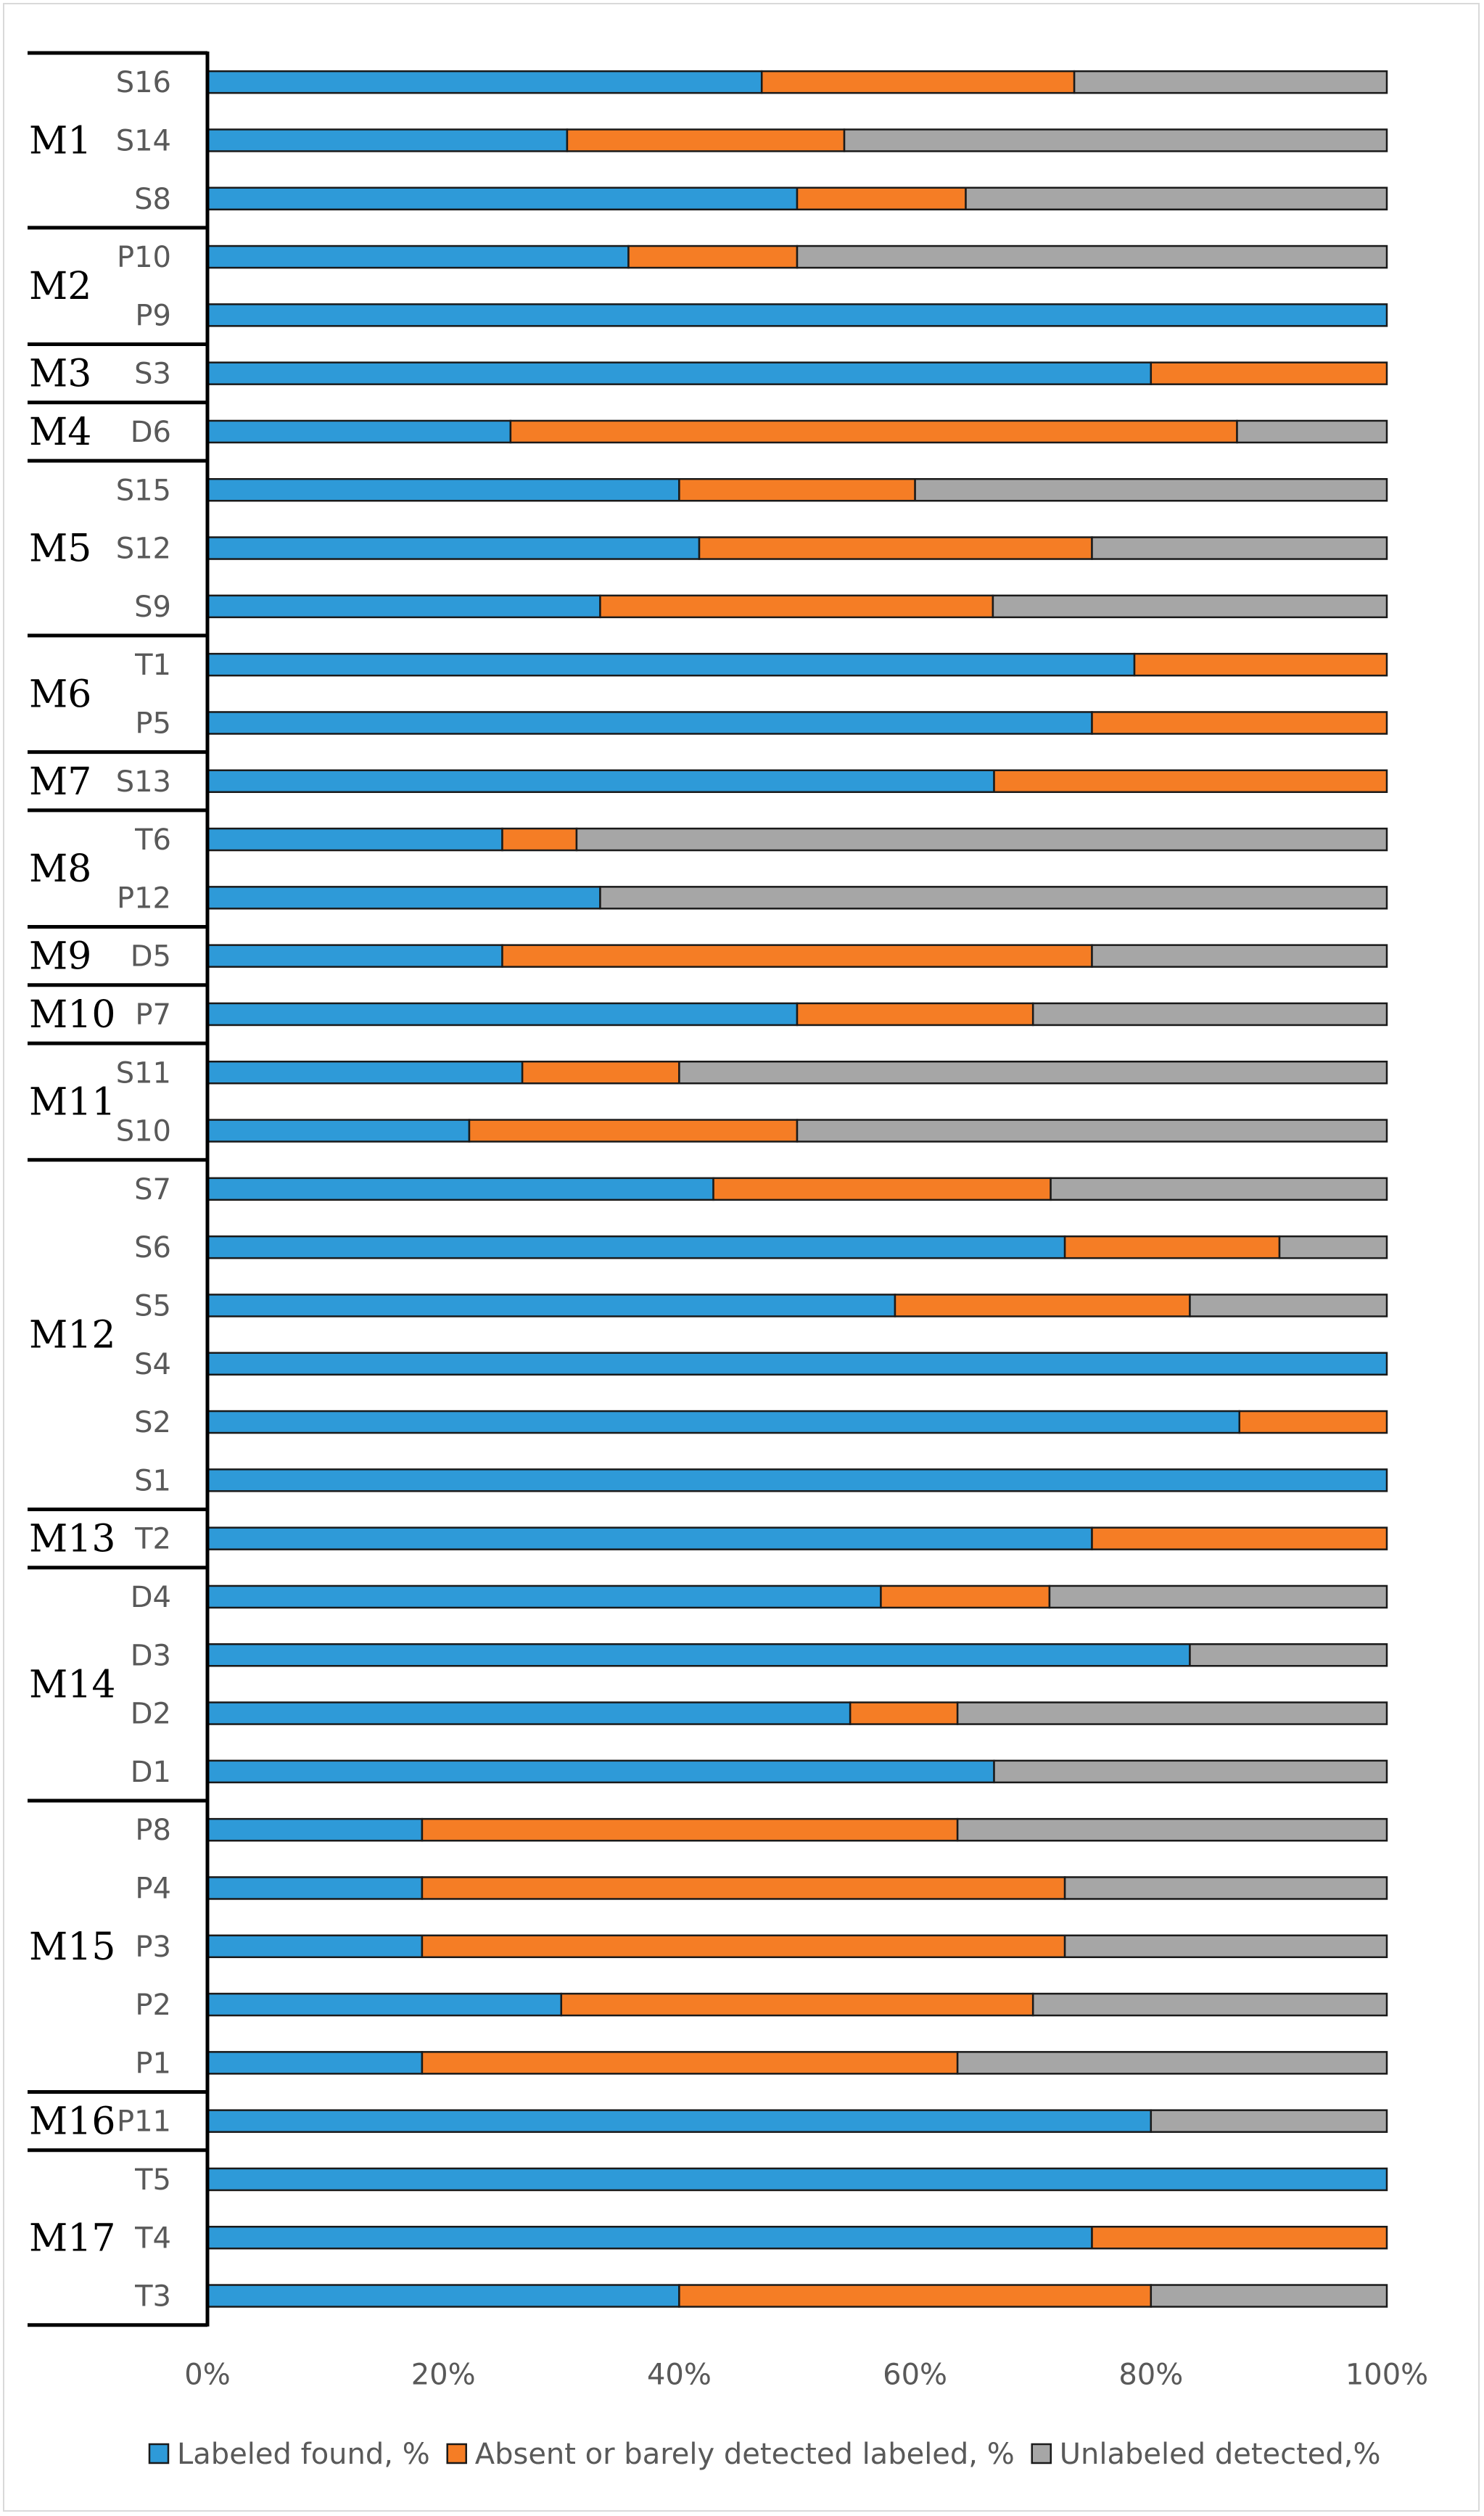 The height and width of the screenshot is (2516, 1484). I want to click on row-label-P1: P1, so click(153, 2063).